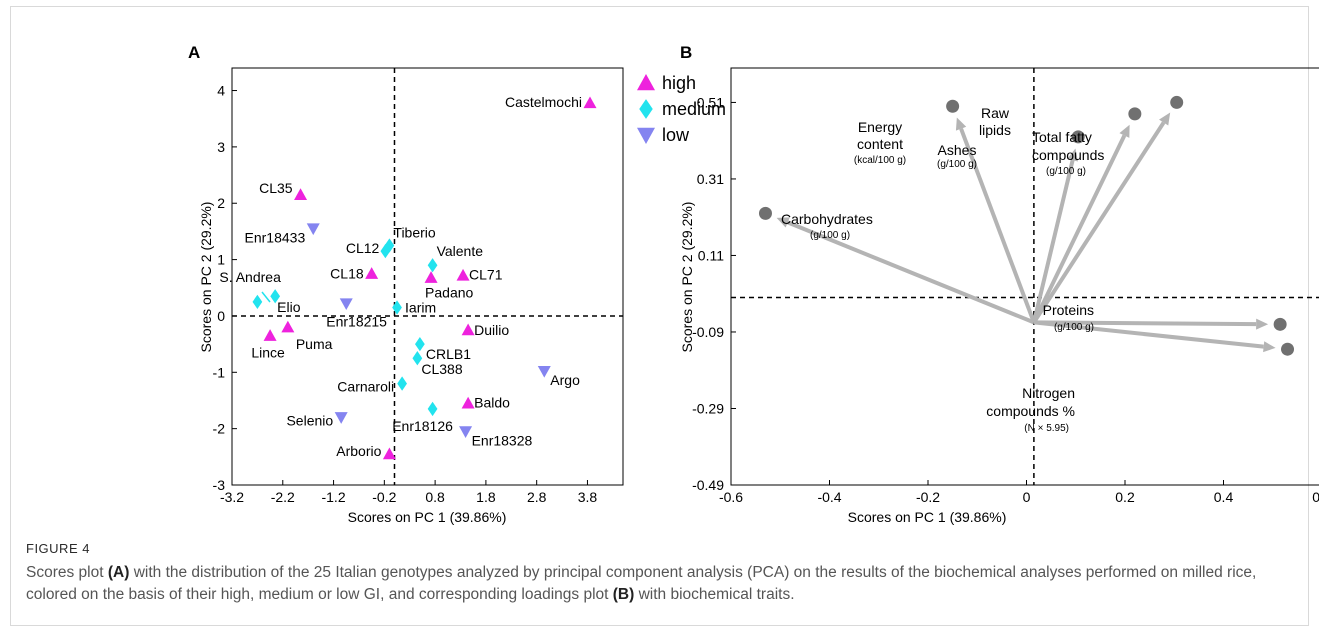  What do you see at coordinates (266, 297) in the screenshot?
I see `s-andrea-leader-line` at bounding box center [266, 297].